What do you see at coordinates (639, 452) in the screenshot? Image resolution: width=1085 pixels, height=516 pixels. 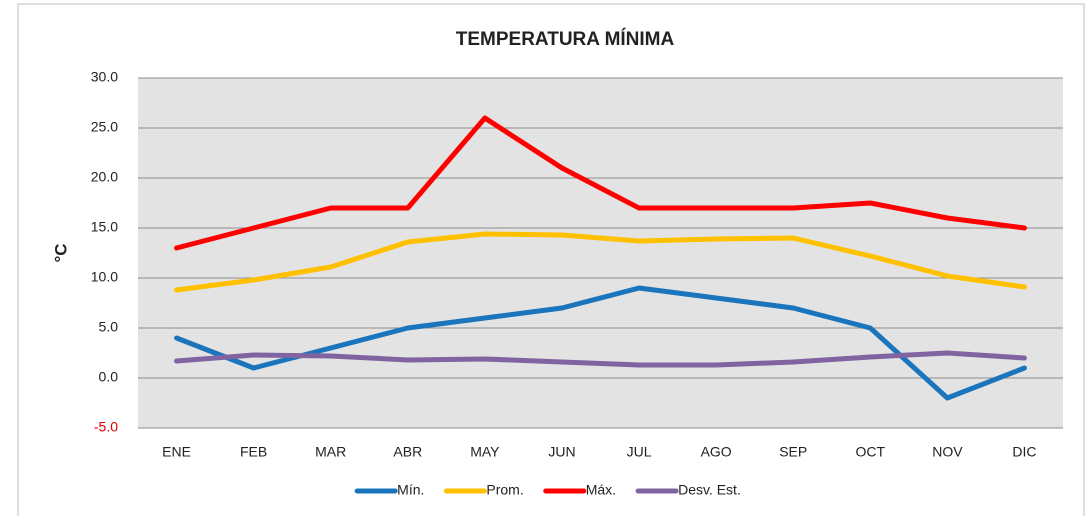 I see `x-tick-label: JUL` at bounding box center [639, 452].